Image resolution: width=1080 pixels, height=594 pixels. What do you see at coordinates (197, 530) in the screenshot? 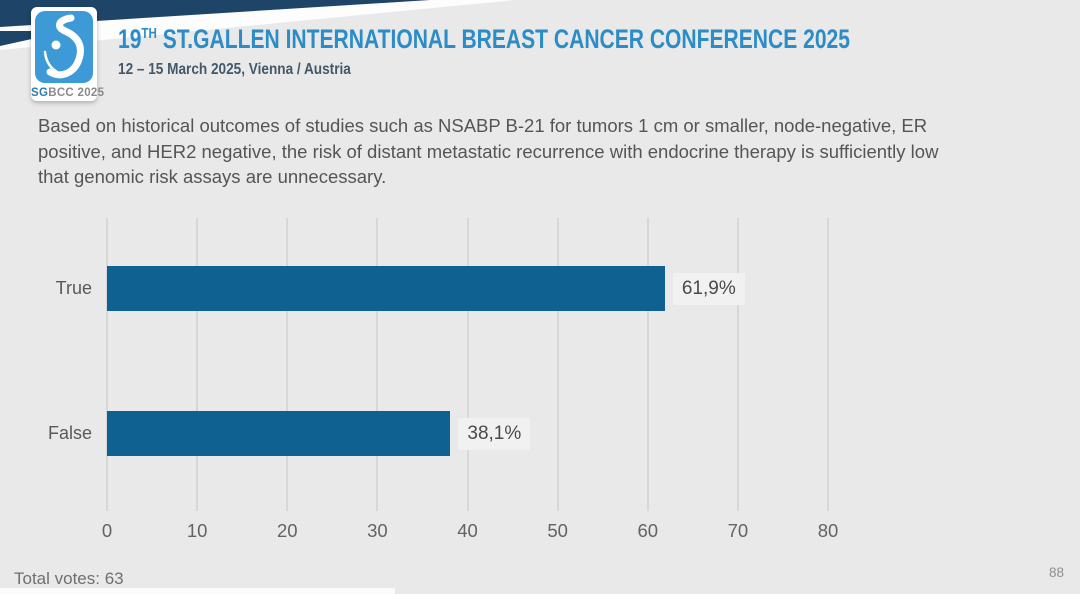
I see `x-tick-label-10: 10` at bounding box center [197, 530].